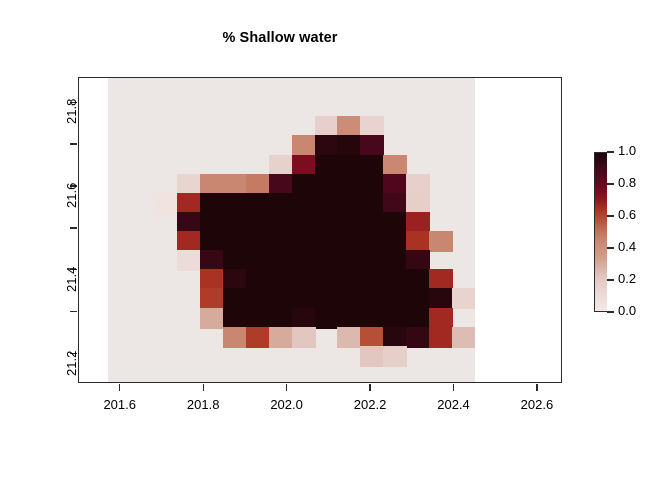 The width and height of the screenshot is (672, 480). Describe the element at coordinates (286, 404) in the screenshot. I see `x-tick-label: 202.0` at that location.